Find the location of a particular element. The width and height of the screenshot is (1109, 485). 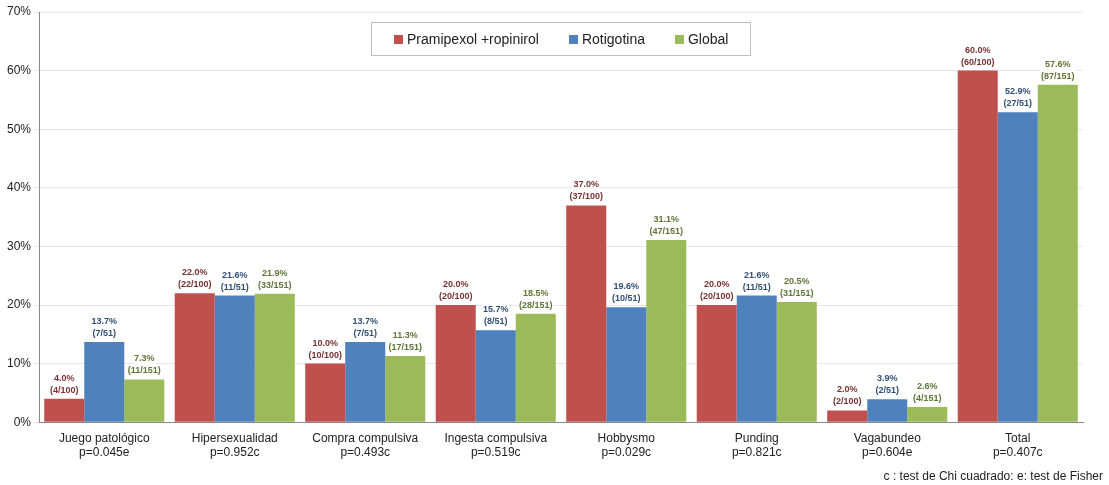

y-tick-label: 10% is located at coordinates (19, 362).